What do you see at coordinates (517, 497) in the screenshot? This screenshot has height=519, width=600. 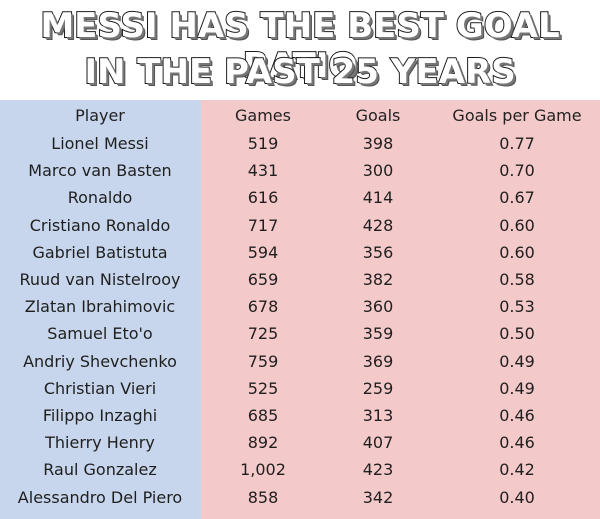 I see `cell-goals-per-game: 0.40` at bounding box center [517, 497].